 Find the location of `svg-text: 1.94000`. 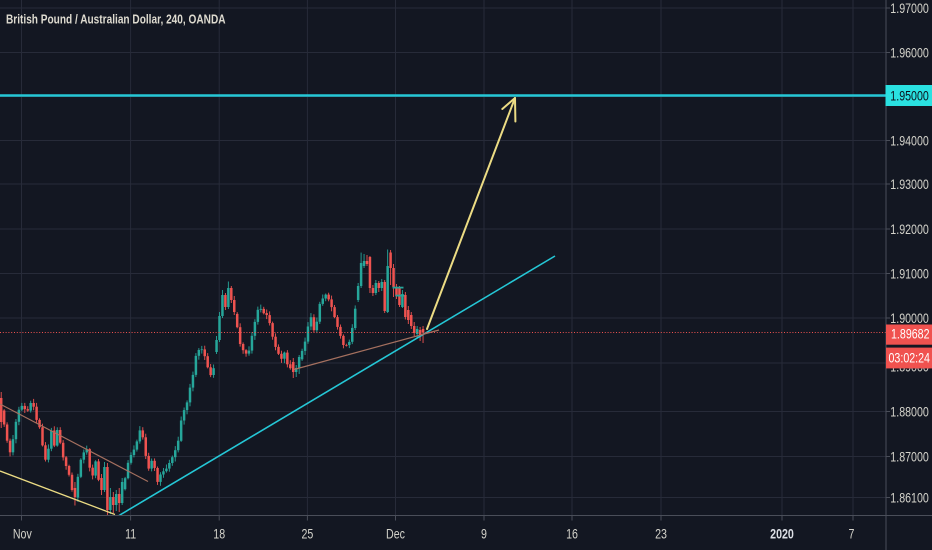

svg-text: 1.94000 is located at coordinates (909, 141).